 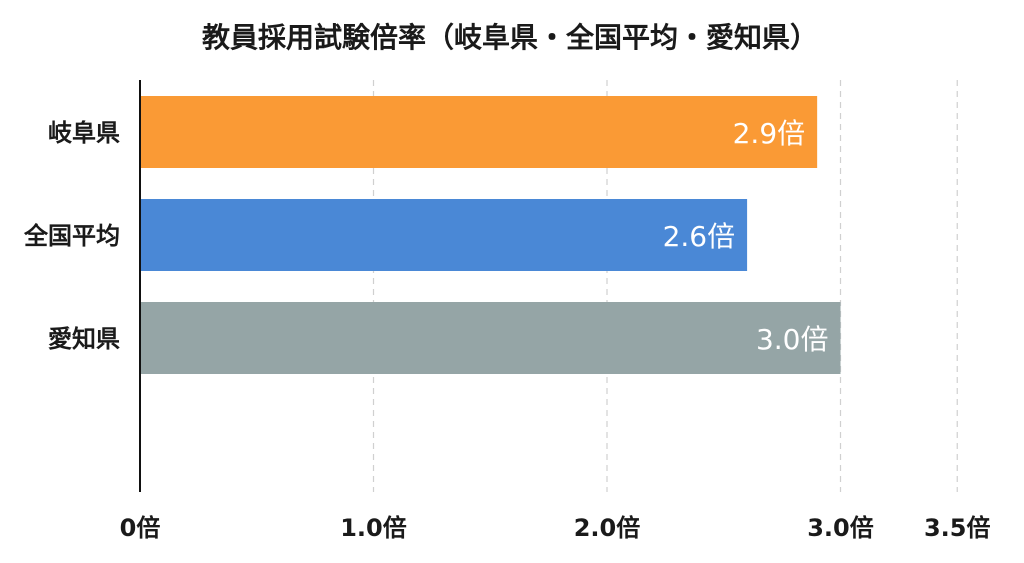 What do you see at coordinates (555, 528) in the screenshot?
I see `x-tick-labels: 0倍 1.0倍 2.0倍 3.0倍 3.5倍` at bounding box center [555, 528].